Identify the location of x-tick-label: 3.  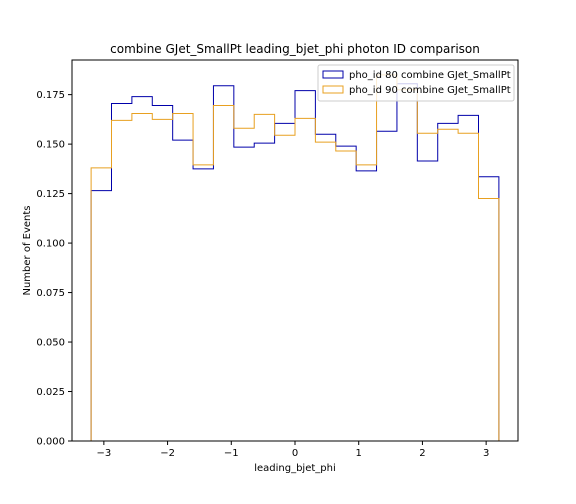
(486, 453).